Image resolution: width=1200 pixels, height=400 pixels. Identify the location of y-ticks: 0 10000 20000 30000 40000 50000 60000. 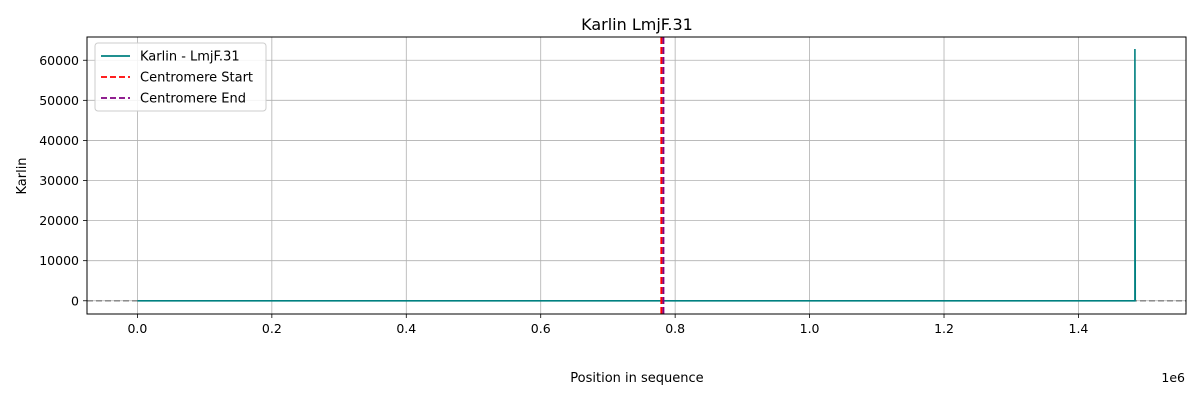
(63, 180).